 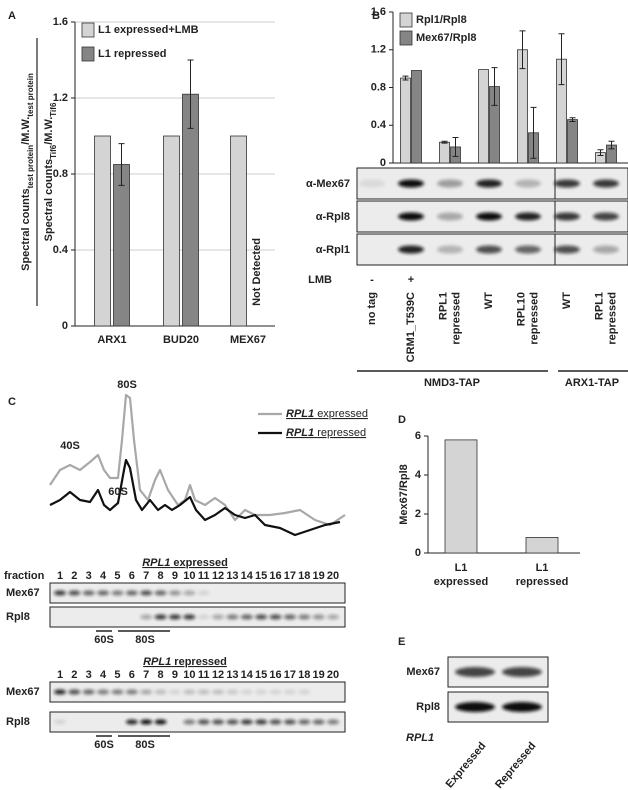 I want to click on legend-label: Rpl1/Rpl8, so click(x=441, y=20).